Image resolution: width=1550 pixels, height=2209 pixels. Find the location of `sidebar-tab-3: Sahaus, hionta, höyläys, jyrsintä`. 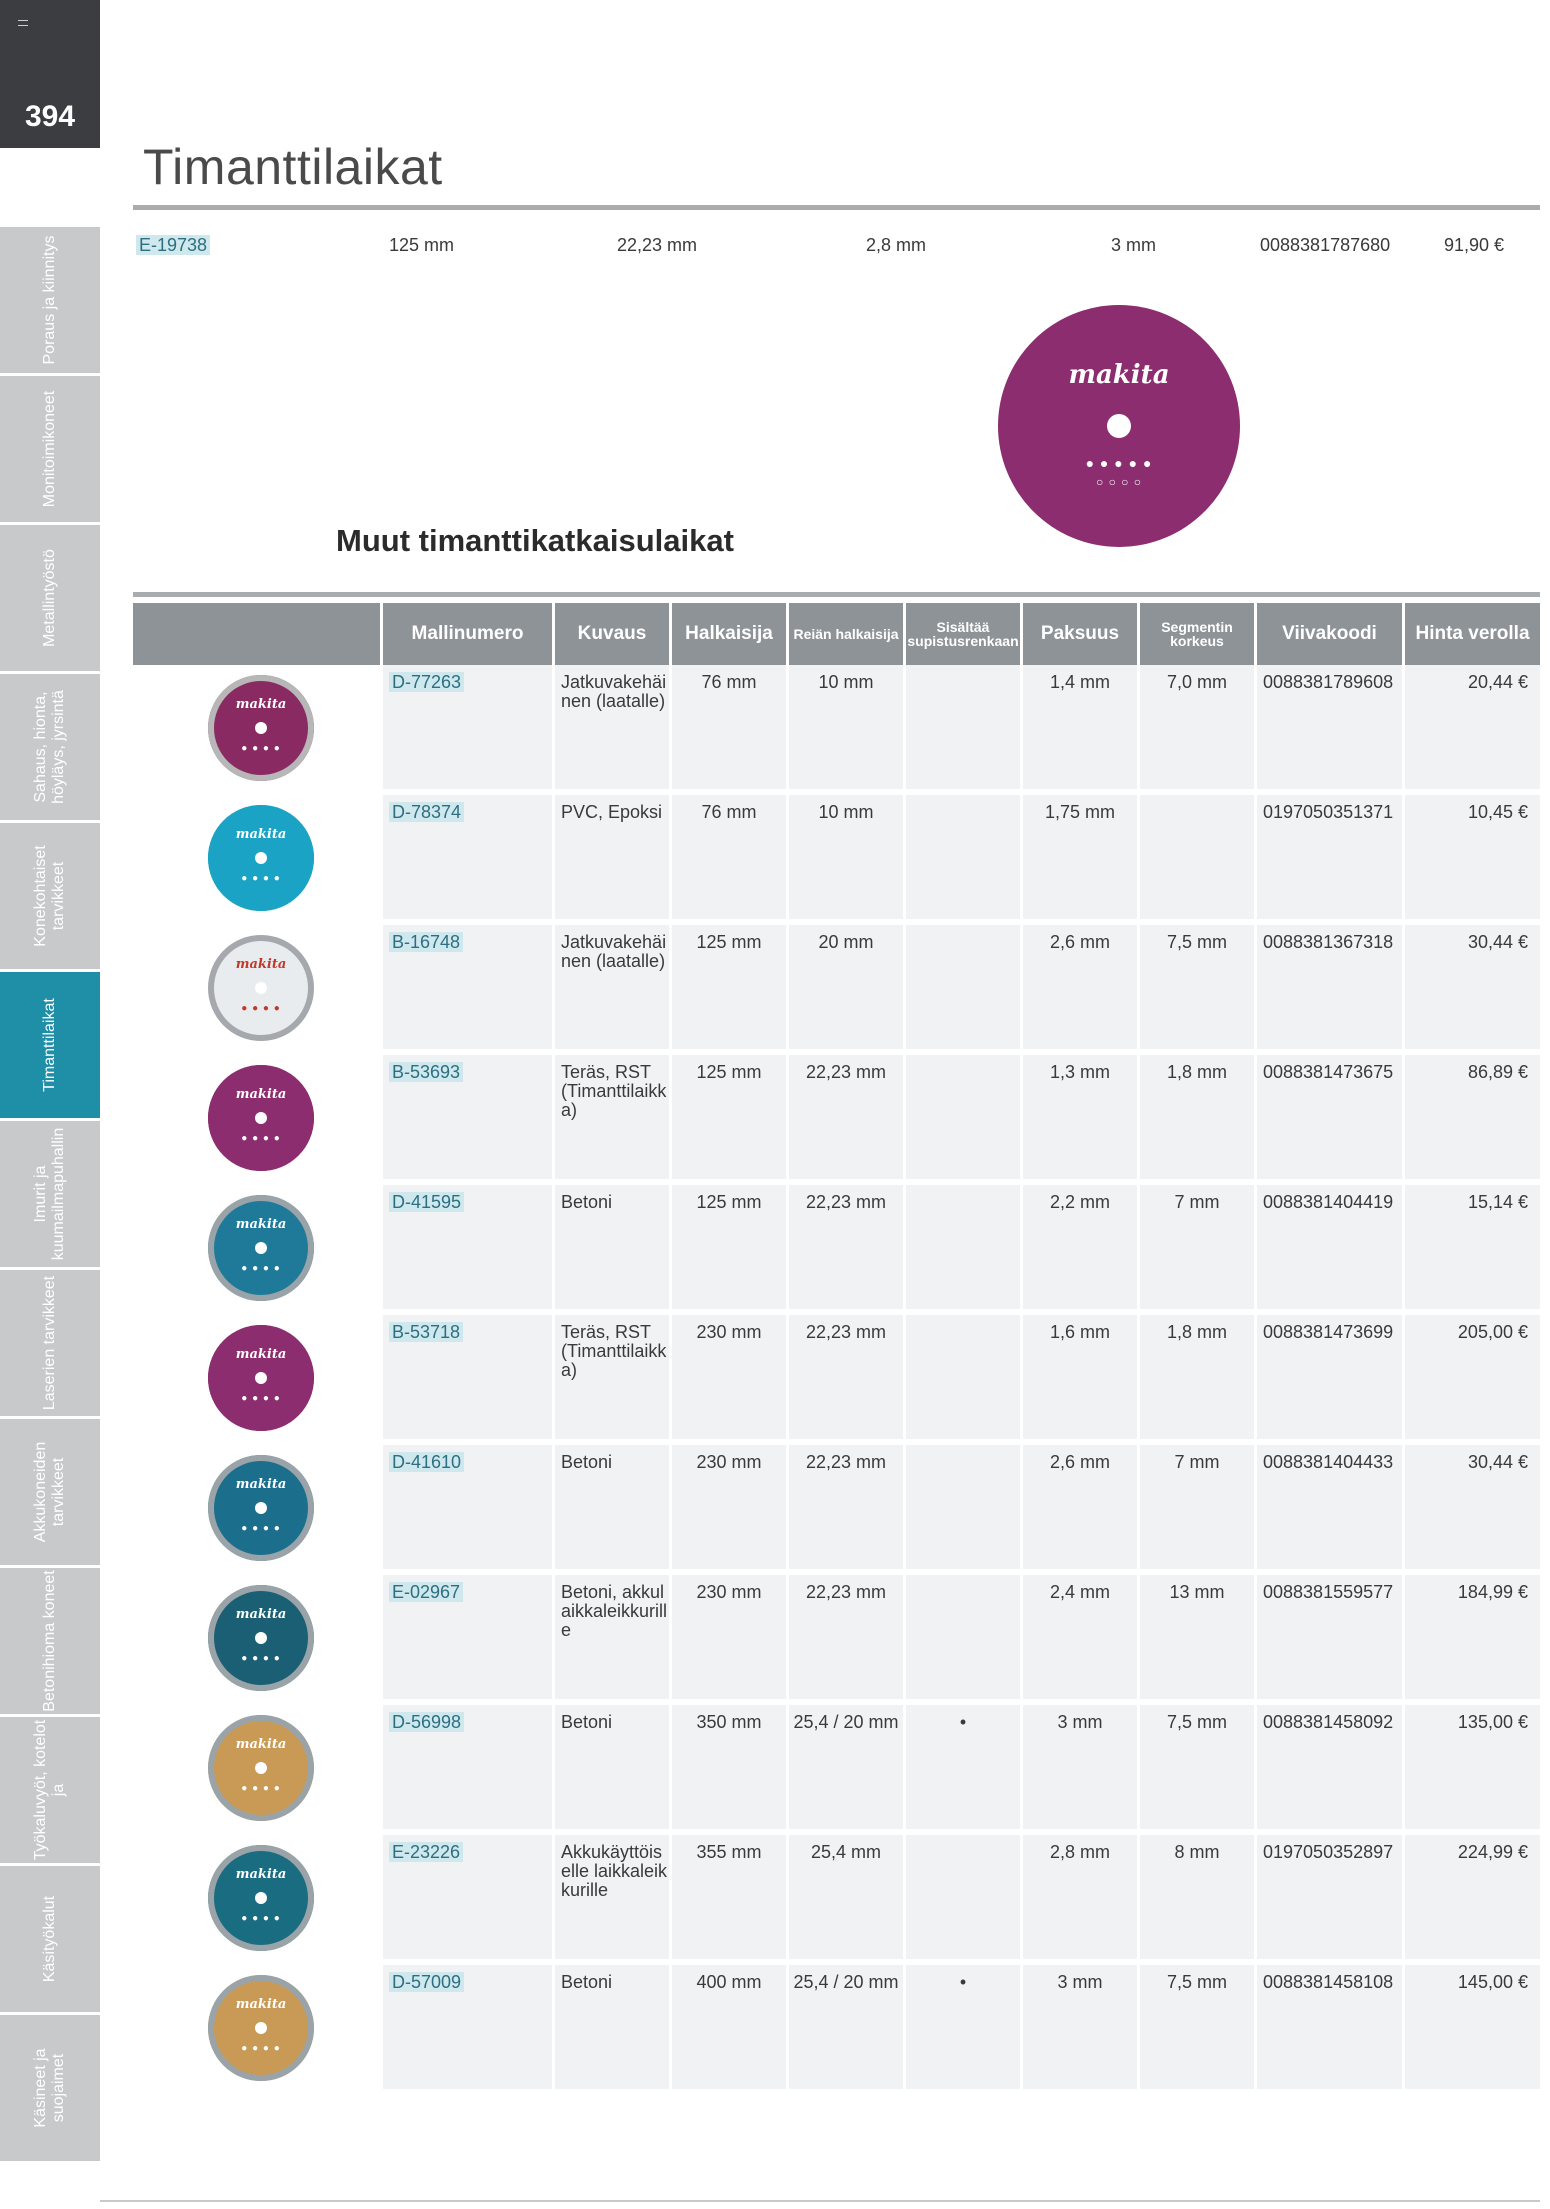

sidebar-tab-3: Sahaus, hionta, höyläys, jyrsintä is located at coordinates (50, 747).